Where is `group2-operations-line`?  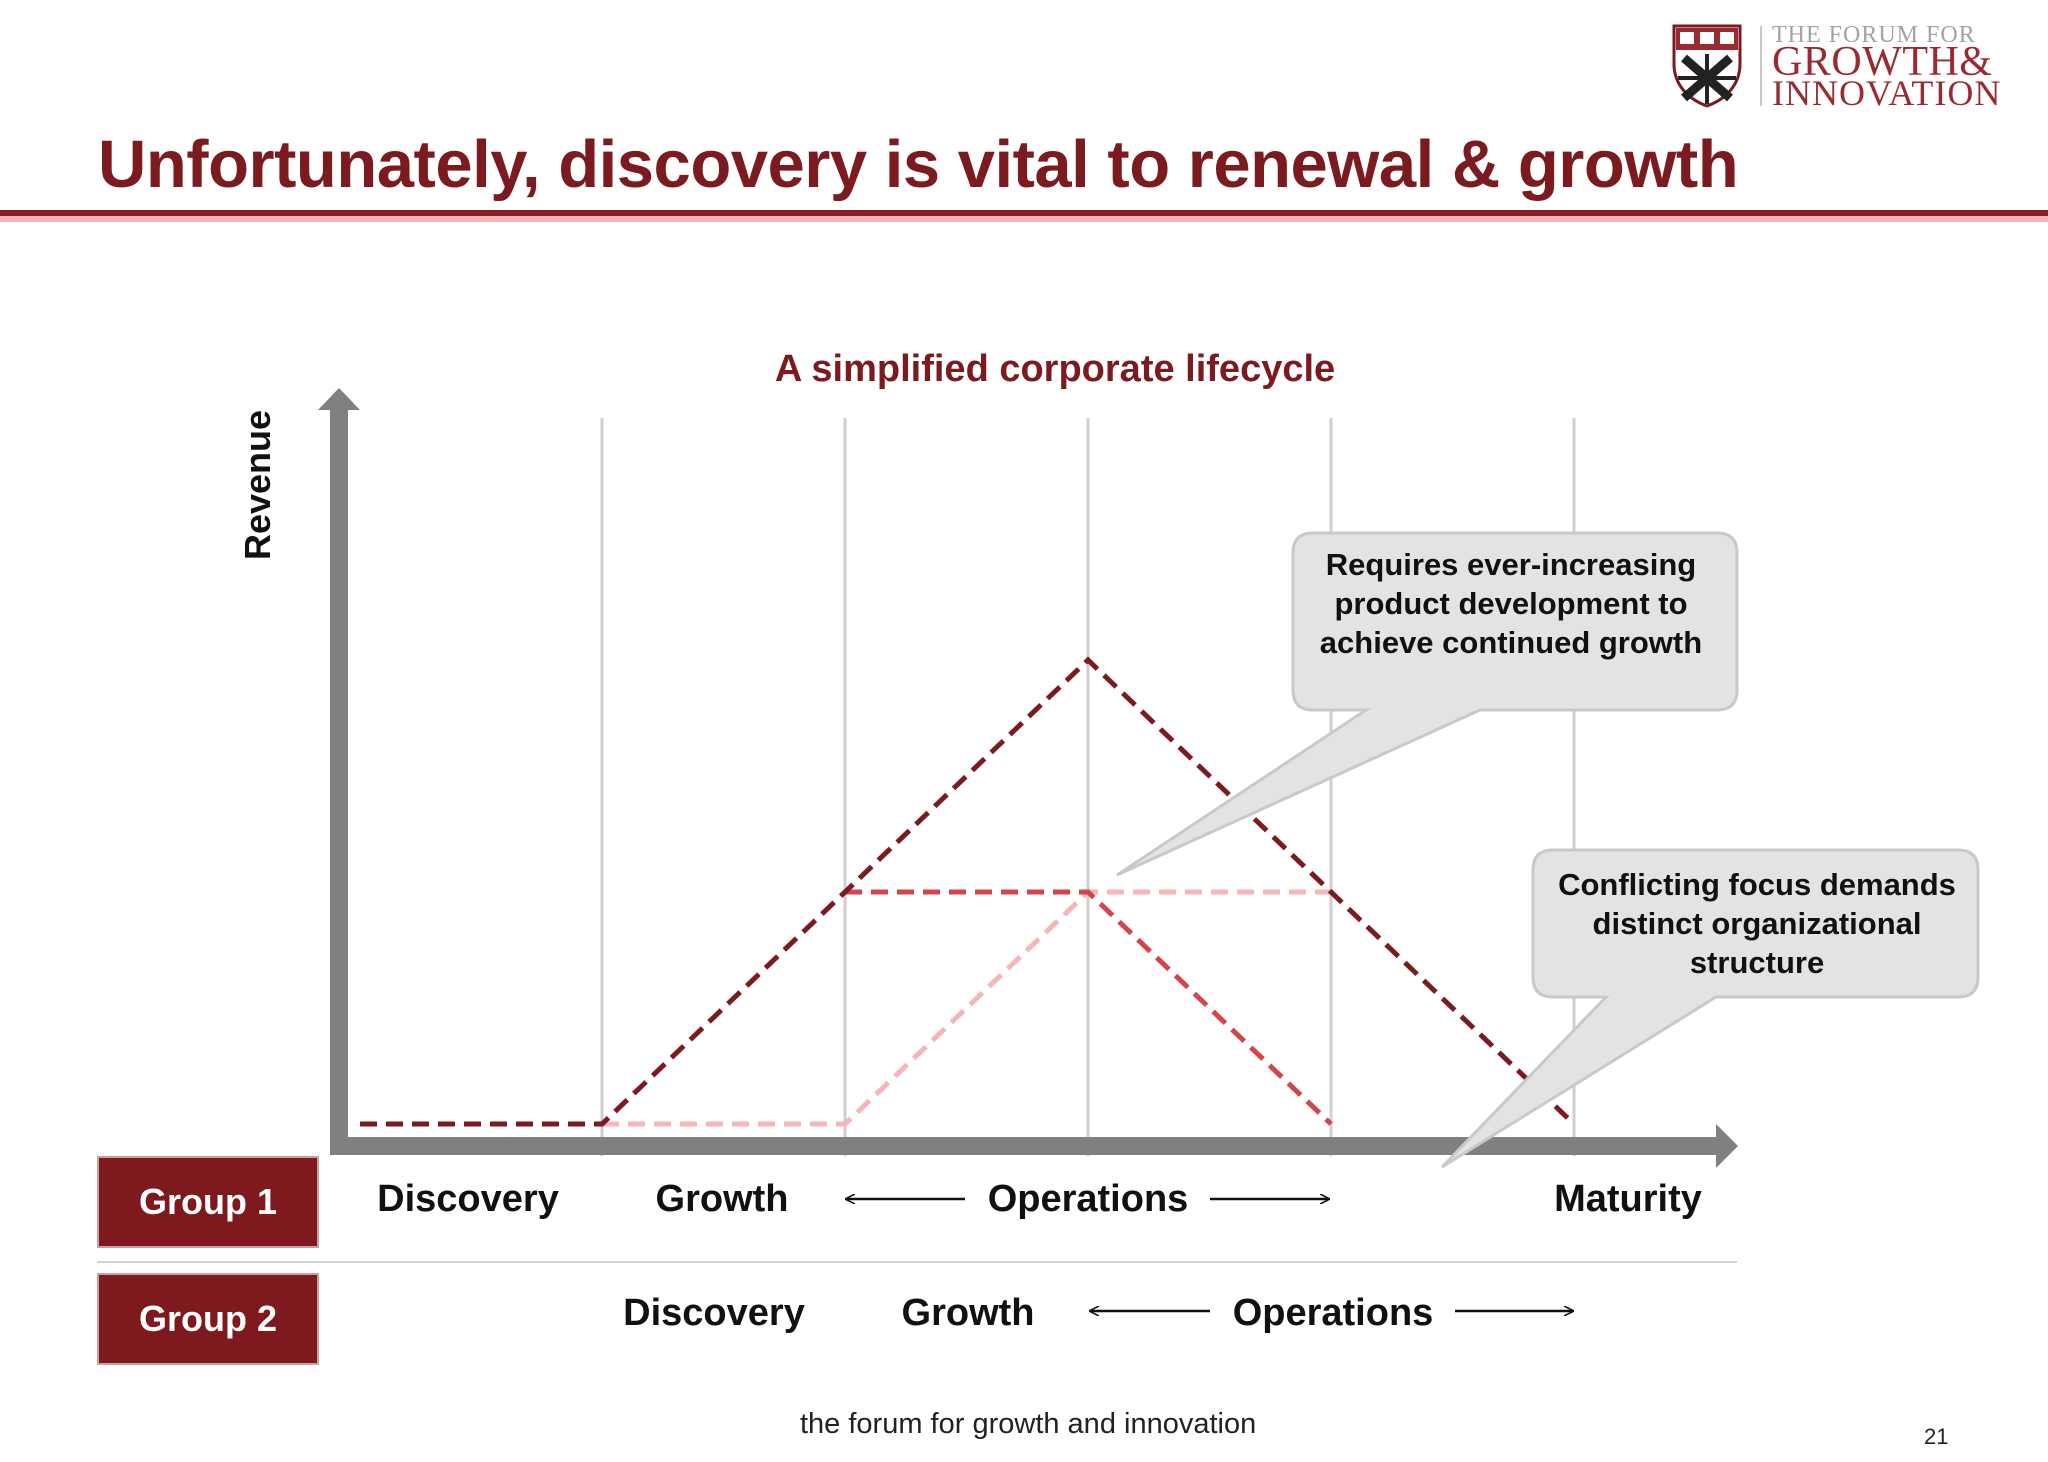
group2-operations-line is located at coordinates (966, 1008).